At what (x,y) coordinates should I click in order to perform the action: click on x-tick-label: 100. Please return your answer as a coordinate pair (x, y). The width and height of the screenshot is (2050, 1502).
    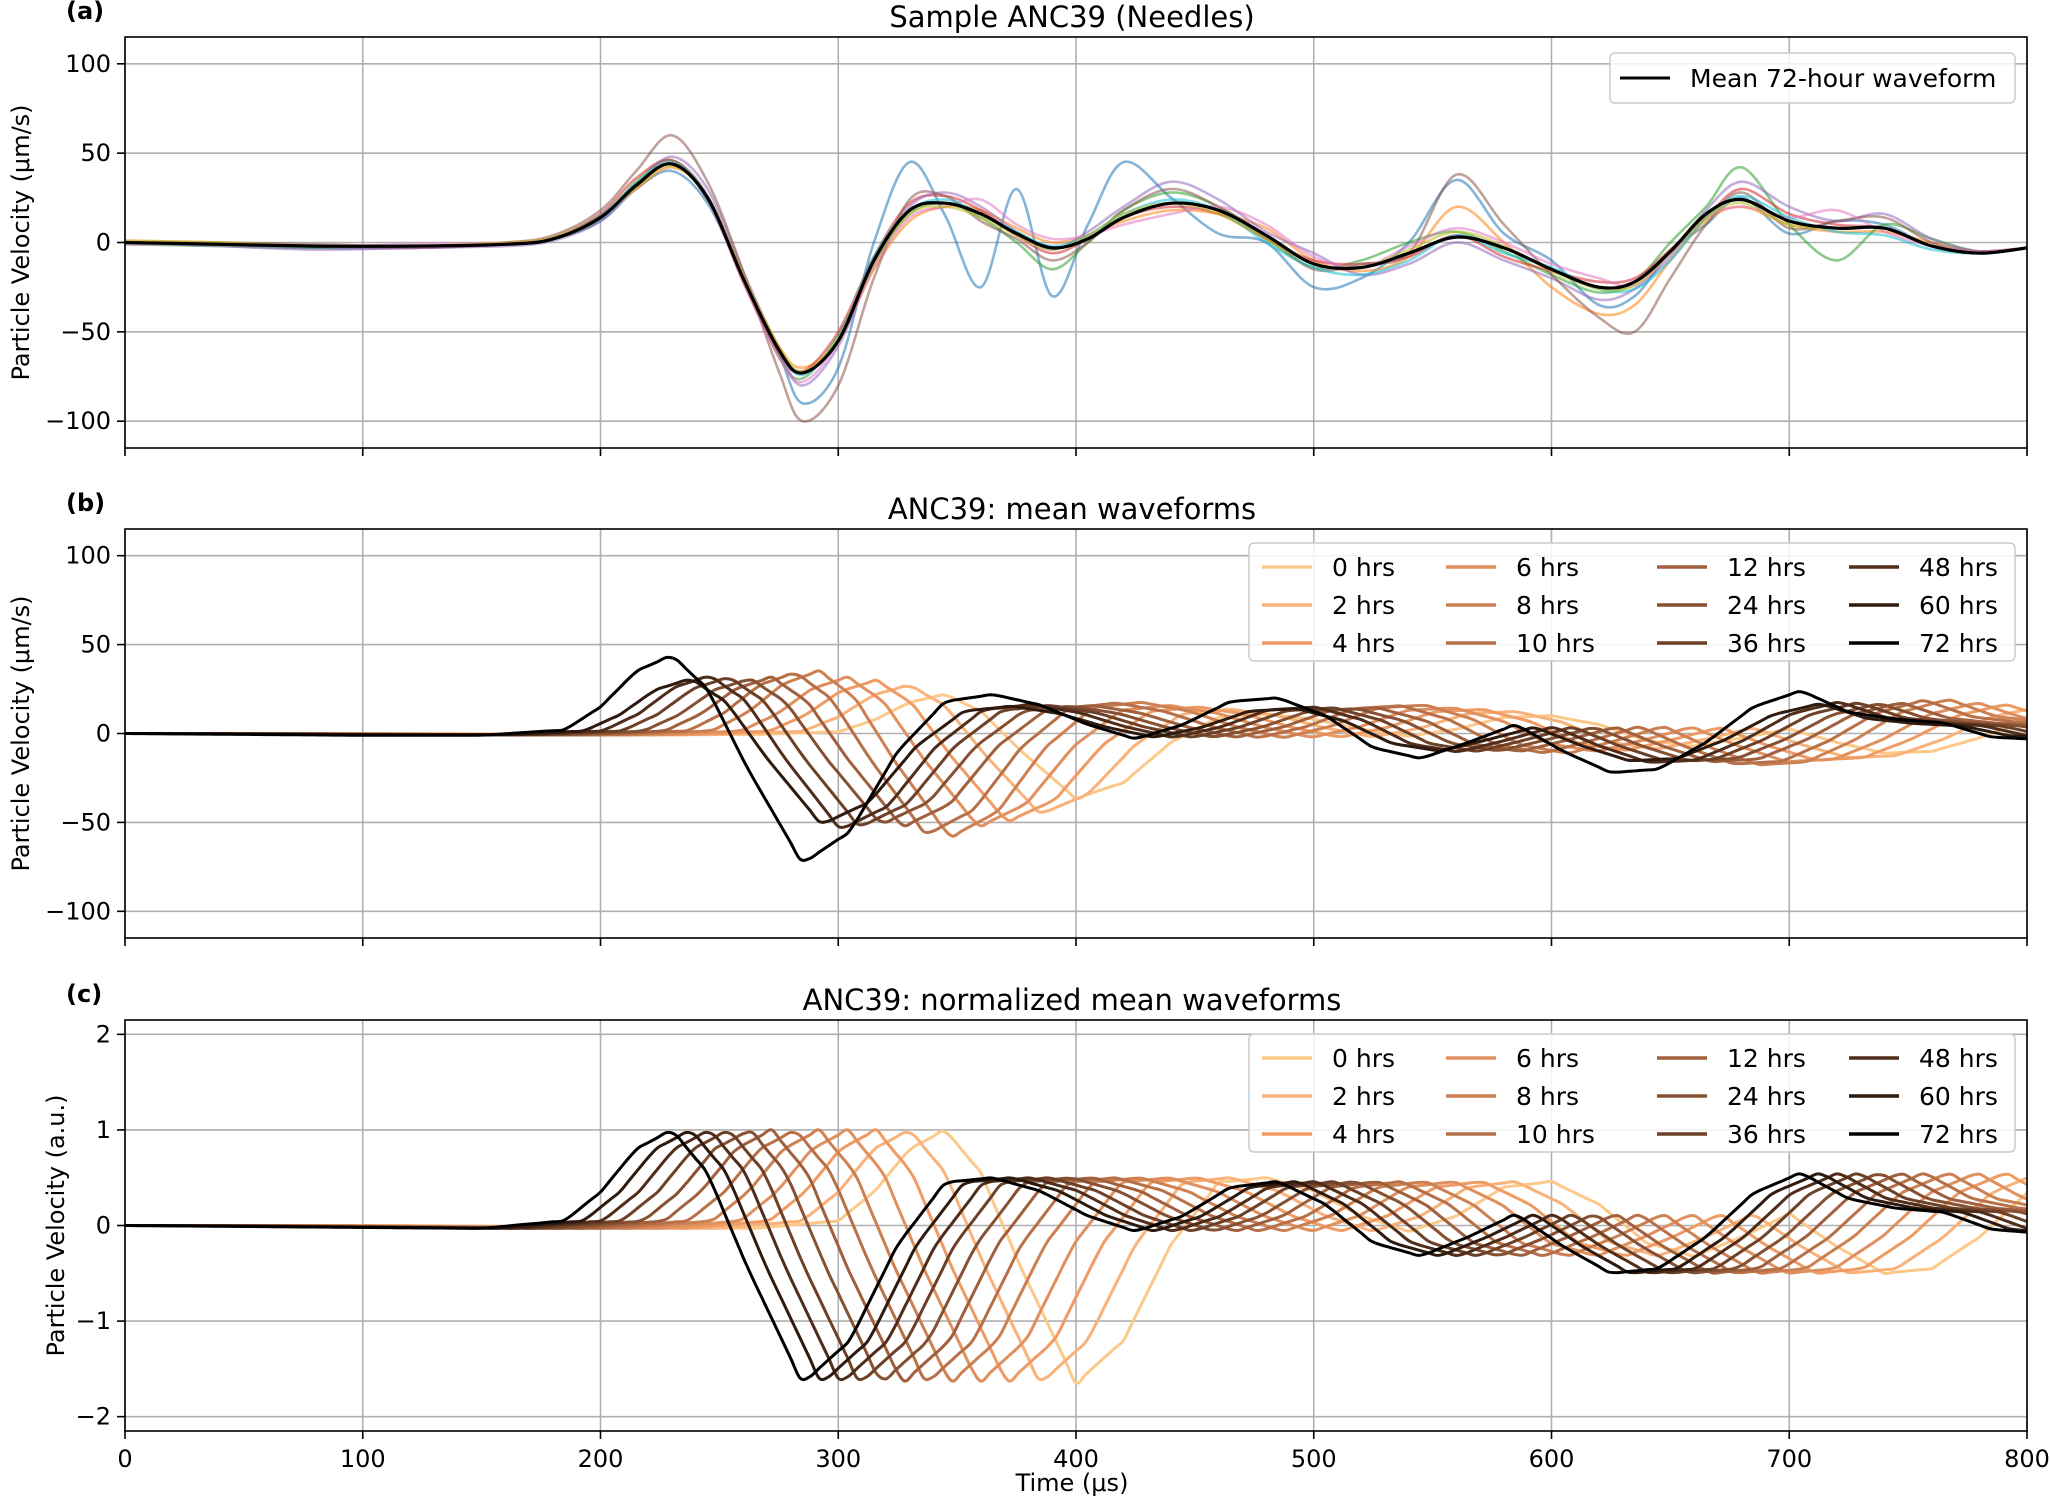
    Looking at the image, I should click on (363, 1459).